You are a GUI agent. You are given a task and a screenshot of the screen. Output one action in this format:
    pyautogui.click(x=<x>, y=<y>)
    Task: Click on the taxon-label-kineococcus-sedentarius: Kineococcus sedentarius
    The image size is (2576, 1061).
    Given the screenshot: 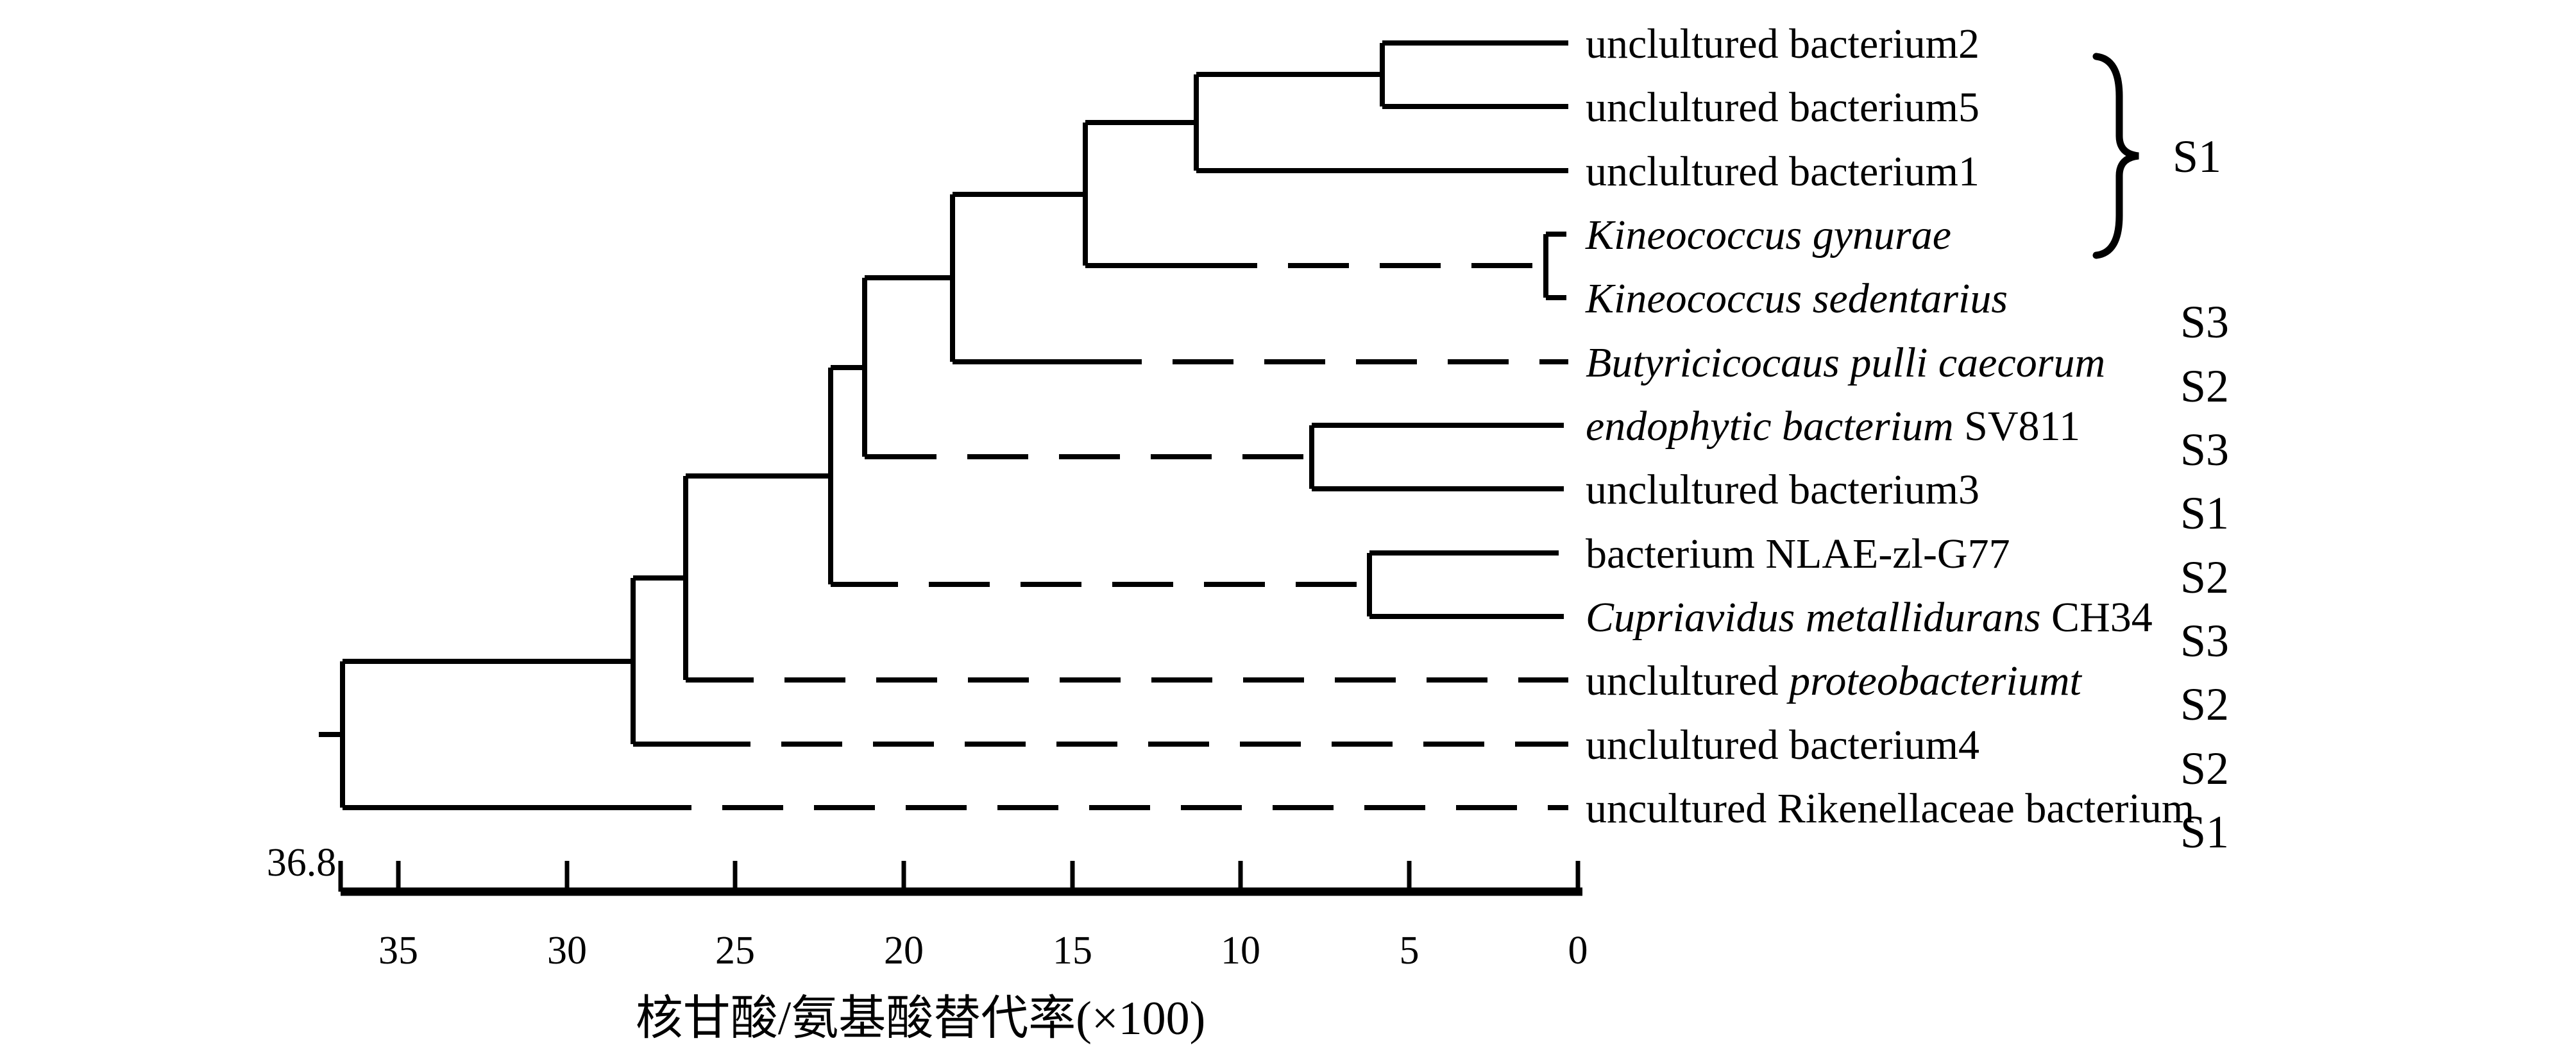 What is the action you would take?
    pyautogui.click(x=1796, y=299)
    